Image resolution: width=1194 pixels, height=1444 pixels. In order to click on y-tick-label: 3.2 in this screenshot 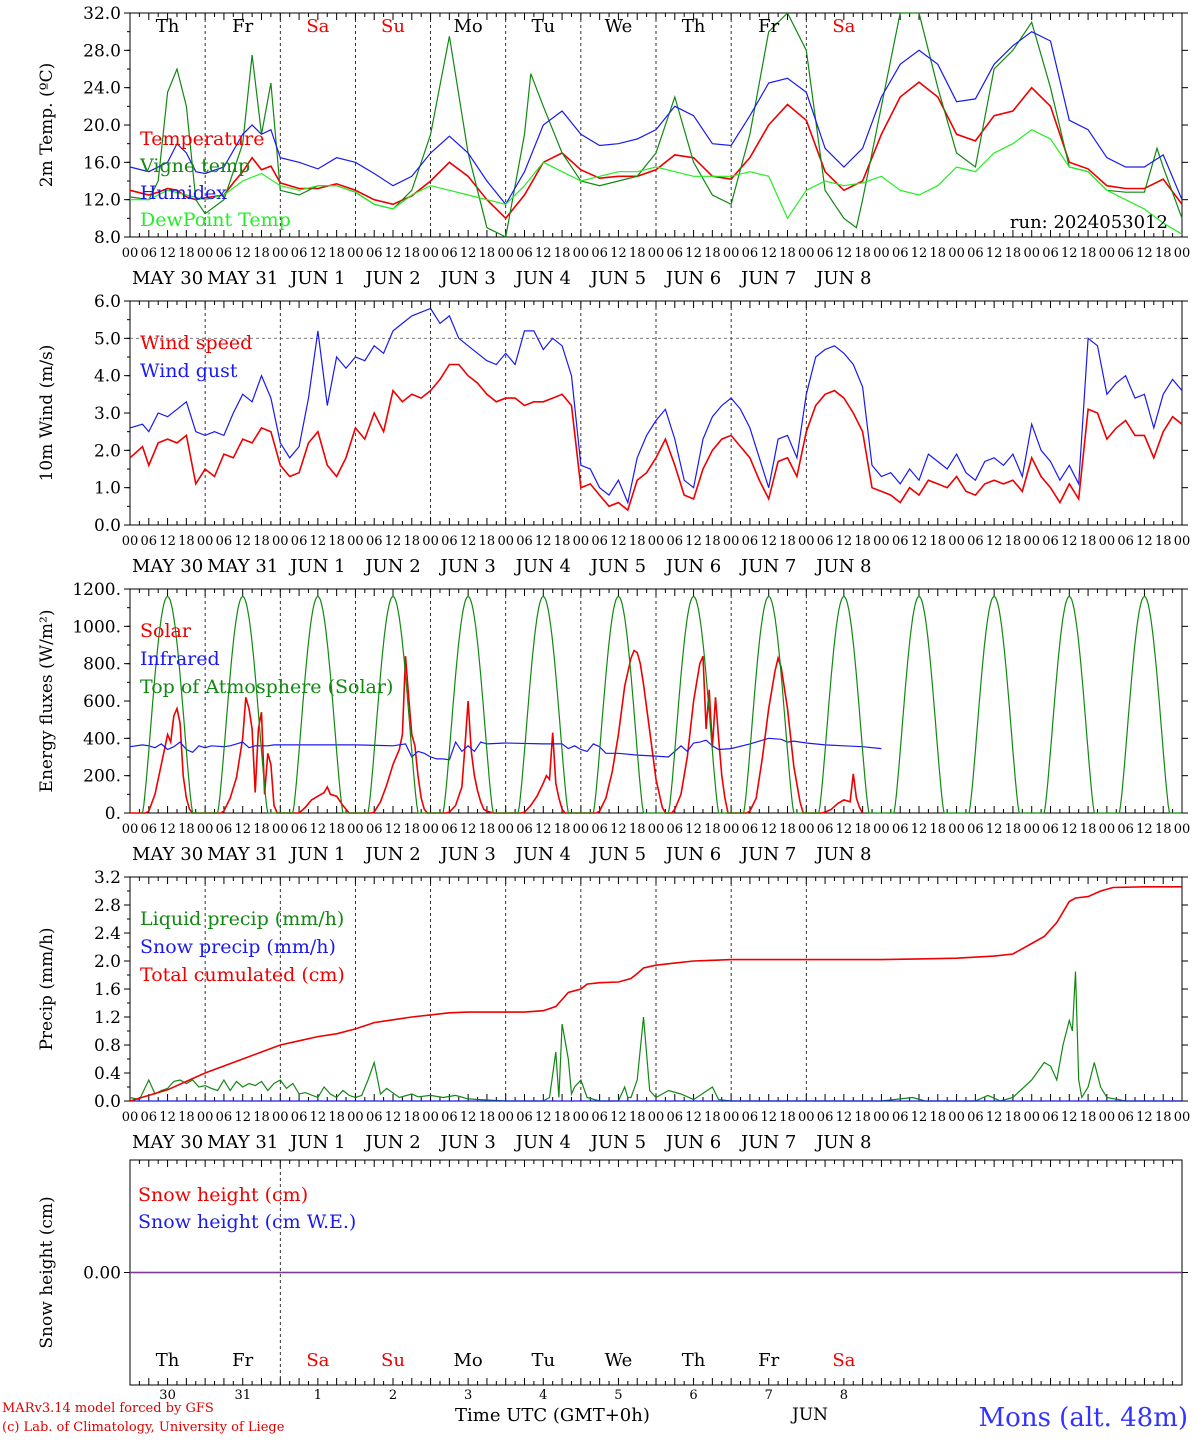, I will do `click(107, 878)`.